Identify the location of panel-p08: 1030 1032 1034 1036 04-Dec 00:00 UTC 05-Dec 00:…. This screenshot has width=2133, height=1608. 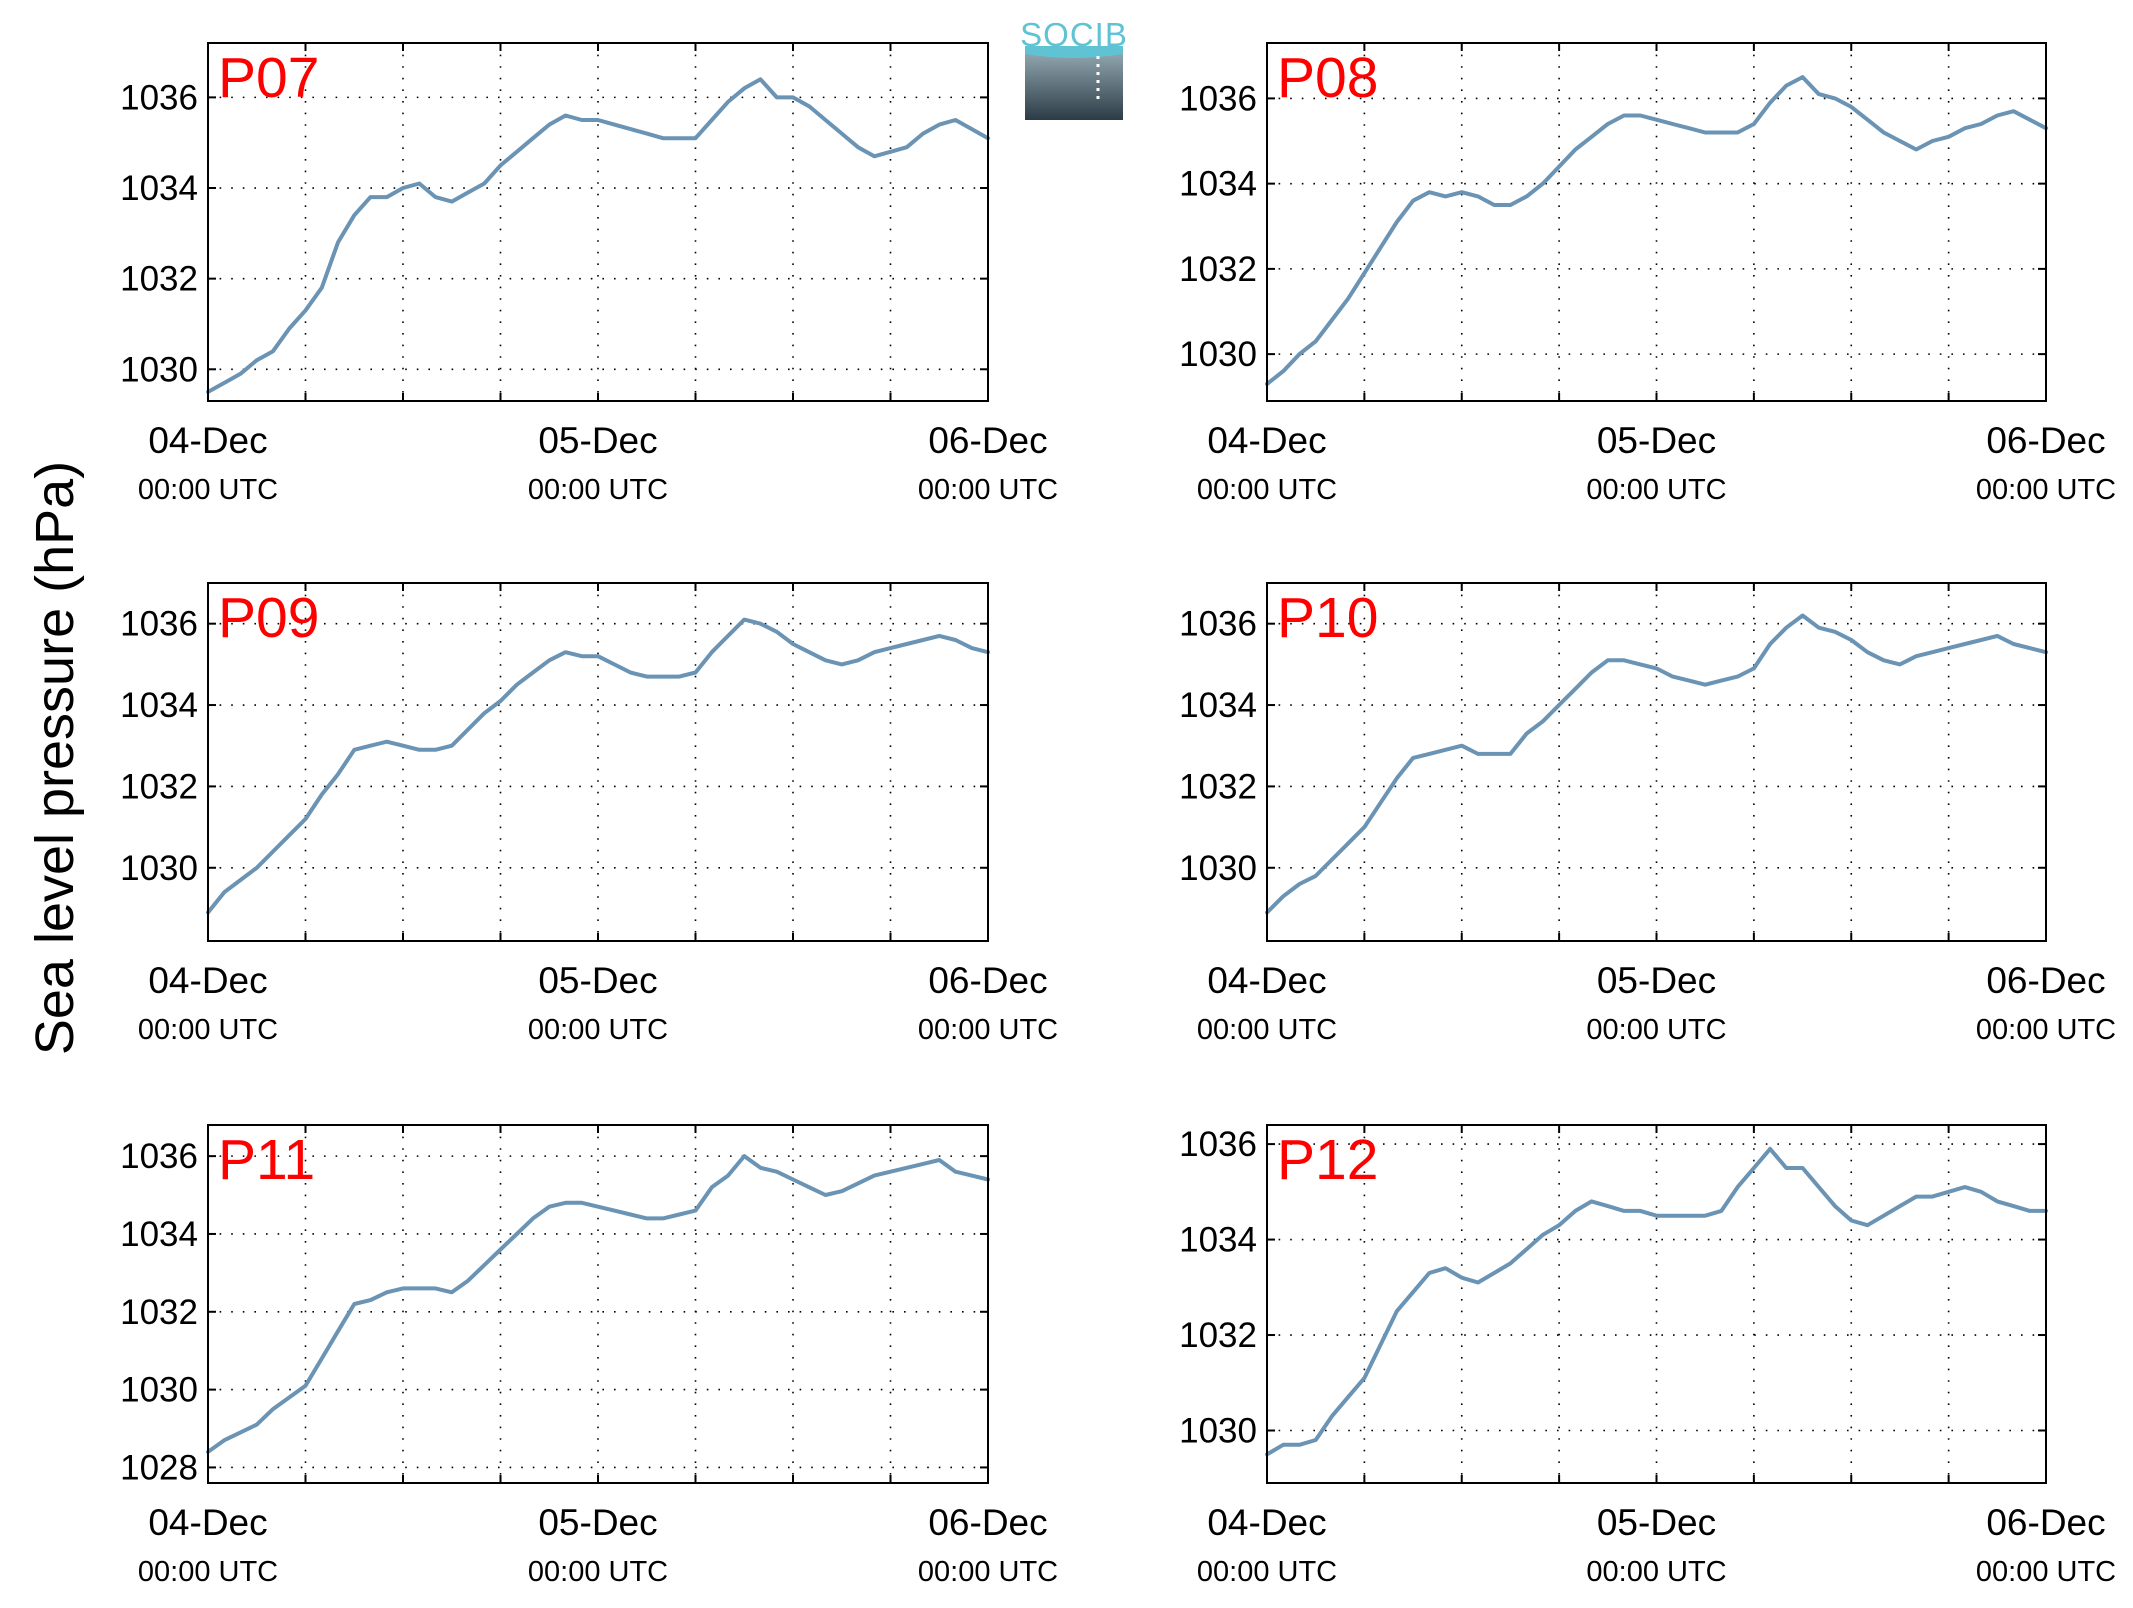
(1647, 274).